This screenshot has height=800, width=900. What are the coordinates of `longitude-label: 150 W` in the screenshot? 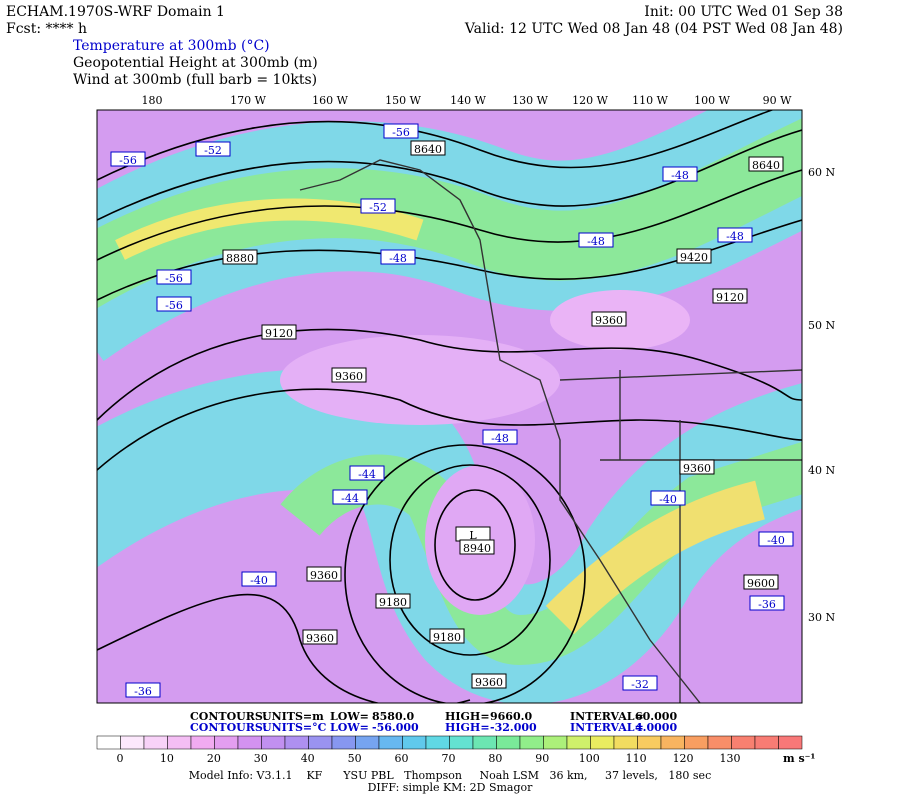 It's located at (403, 100).